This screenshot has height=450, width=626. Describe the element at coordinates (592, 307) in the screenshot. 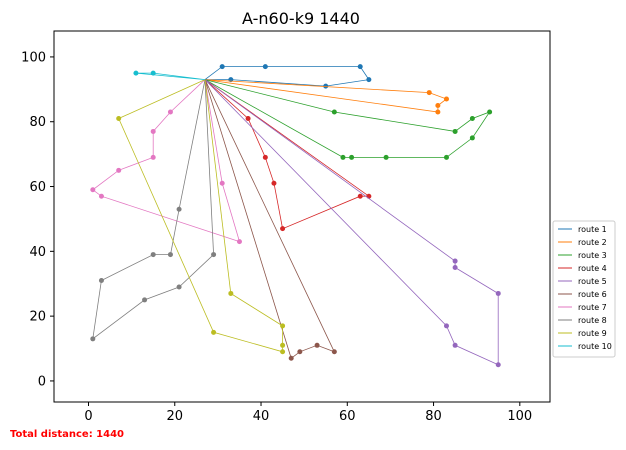

I see `legend-label-7: route 7` at that location.